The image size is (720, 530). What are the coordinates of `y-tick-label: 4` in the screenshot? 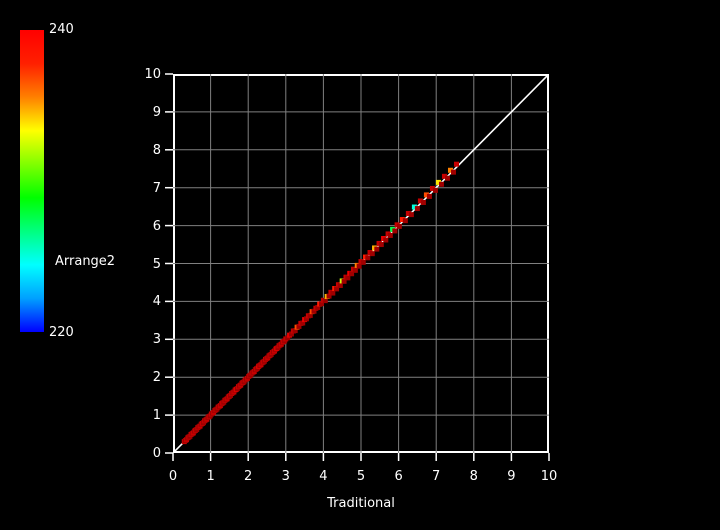 It's located at (156, 302).